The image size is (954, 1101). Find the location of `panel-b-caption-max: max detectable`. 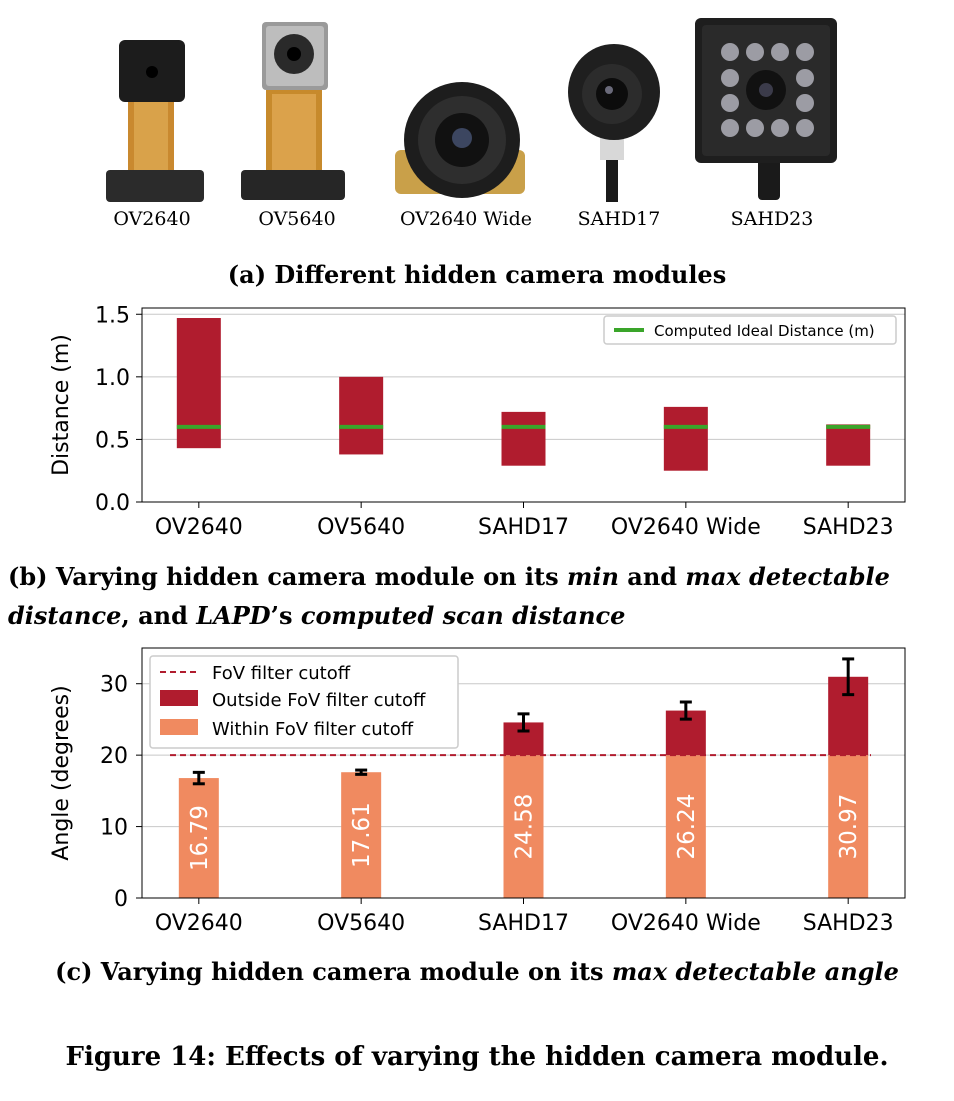

panel-b-caption-max: max detectable is located at coordinates (787, 576).